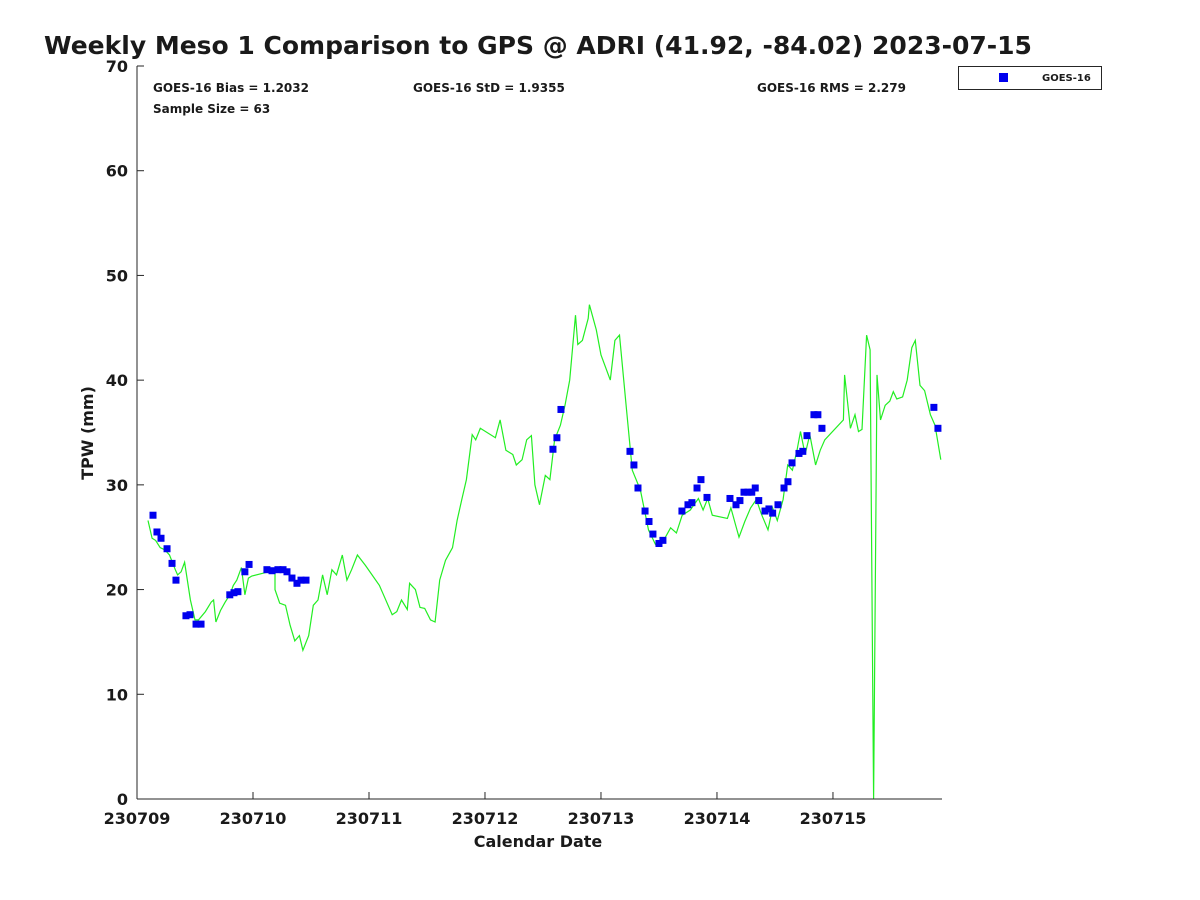 This screenshot has width=1200, height=900. What do you see at coordinates (717, 818) in the screenshot?
I see `x-tick-label: 230714` at bounding box center [717, 818].